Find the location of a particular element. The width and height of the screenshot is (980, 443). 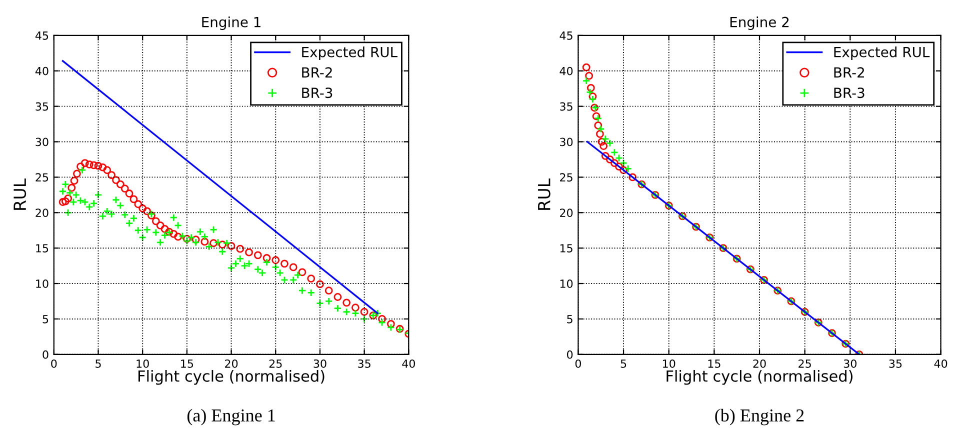

text: (a) Engine 1 is located at coordinates (231, 417).